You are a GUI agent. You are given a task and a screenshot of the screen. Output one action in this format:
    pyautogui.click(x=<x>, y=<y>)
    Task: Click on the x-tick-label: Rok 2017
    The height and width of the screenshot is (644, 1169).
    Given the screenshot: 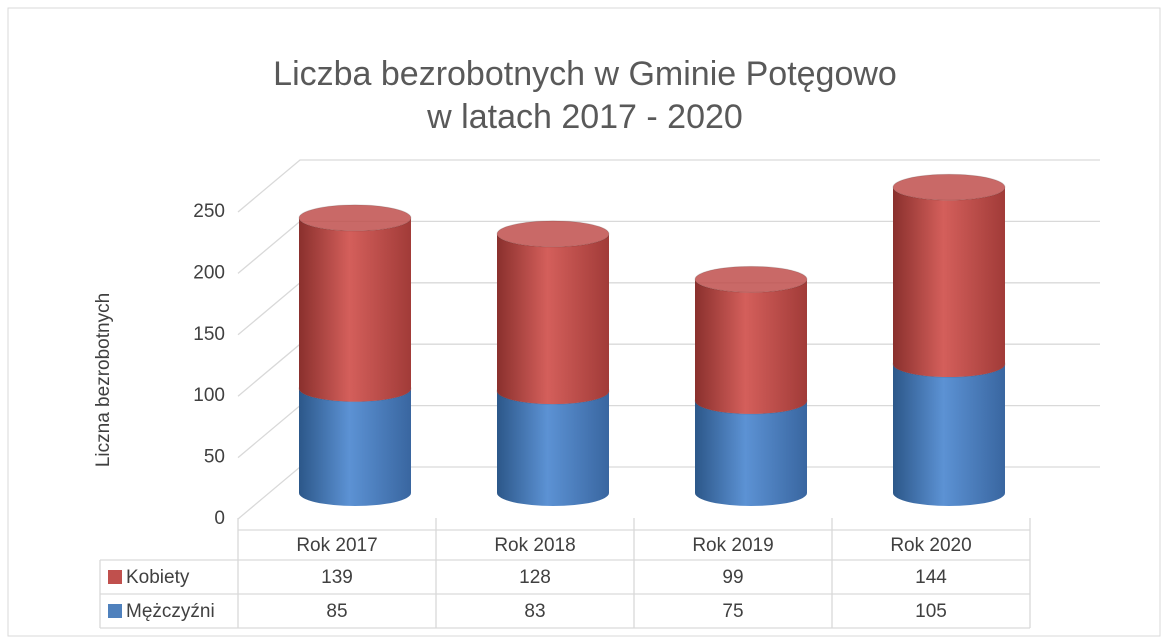 What is the action you would take?
    pyautogui.click(x=336, y=545)
    